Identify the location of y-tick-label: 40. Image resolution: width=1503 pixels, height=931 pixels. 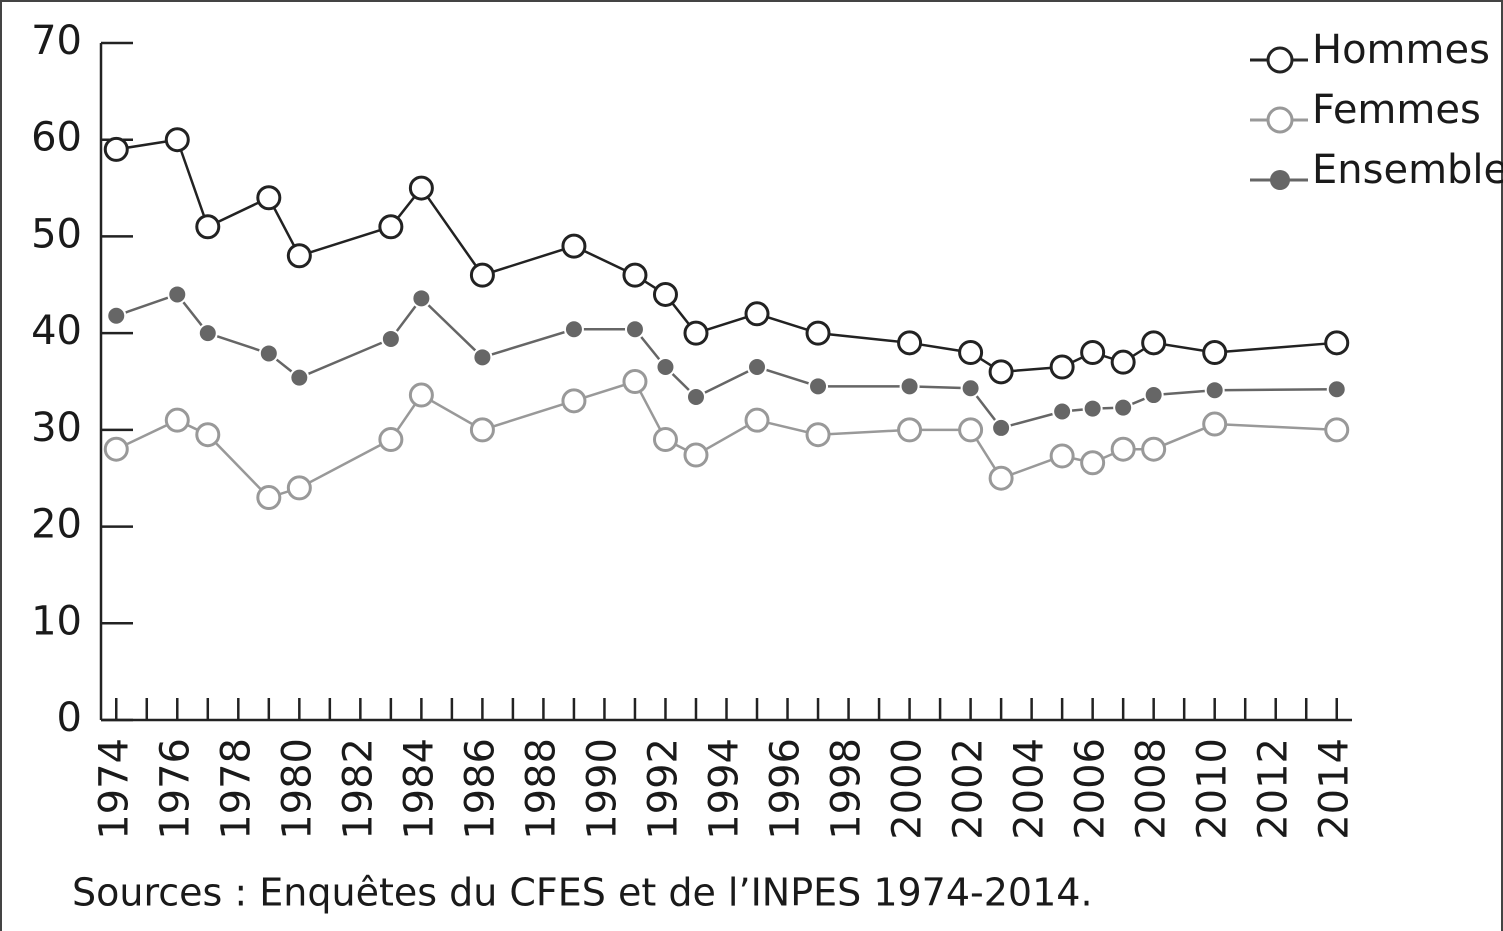
(56, 331).